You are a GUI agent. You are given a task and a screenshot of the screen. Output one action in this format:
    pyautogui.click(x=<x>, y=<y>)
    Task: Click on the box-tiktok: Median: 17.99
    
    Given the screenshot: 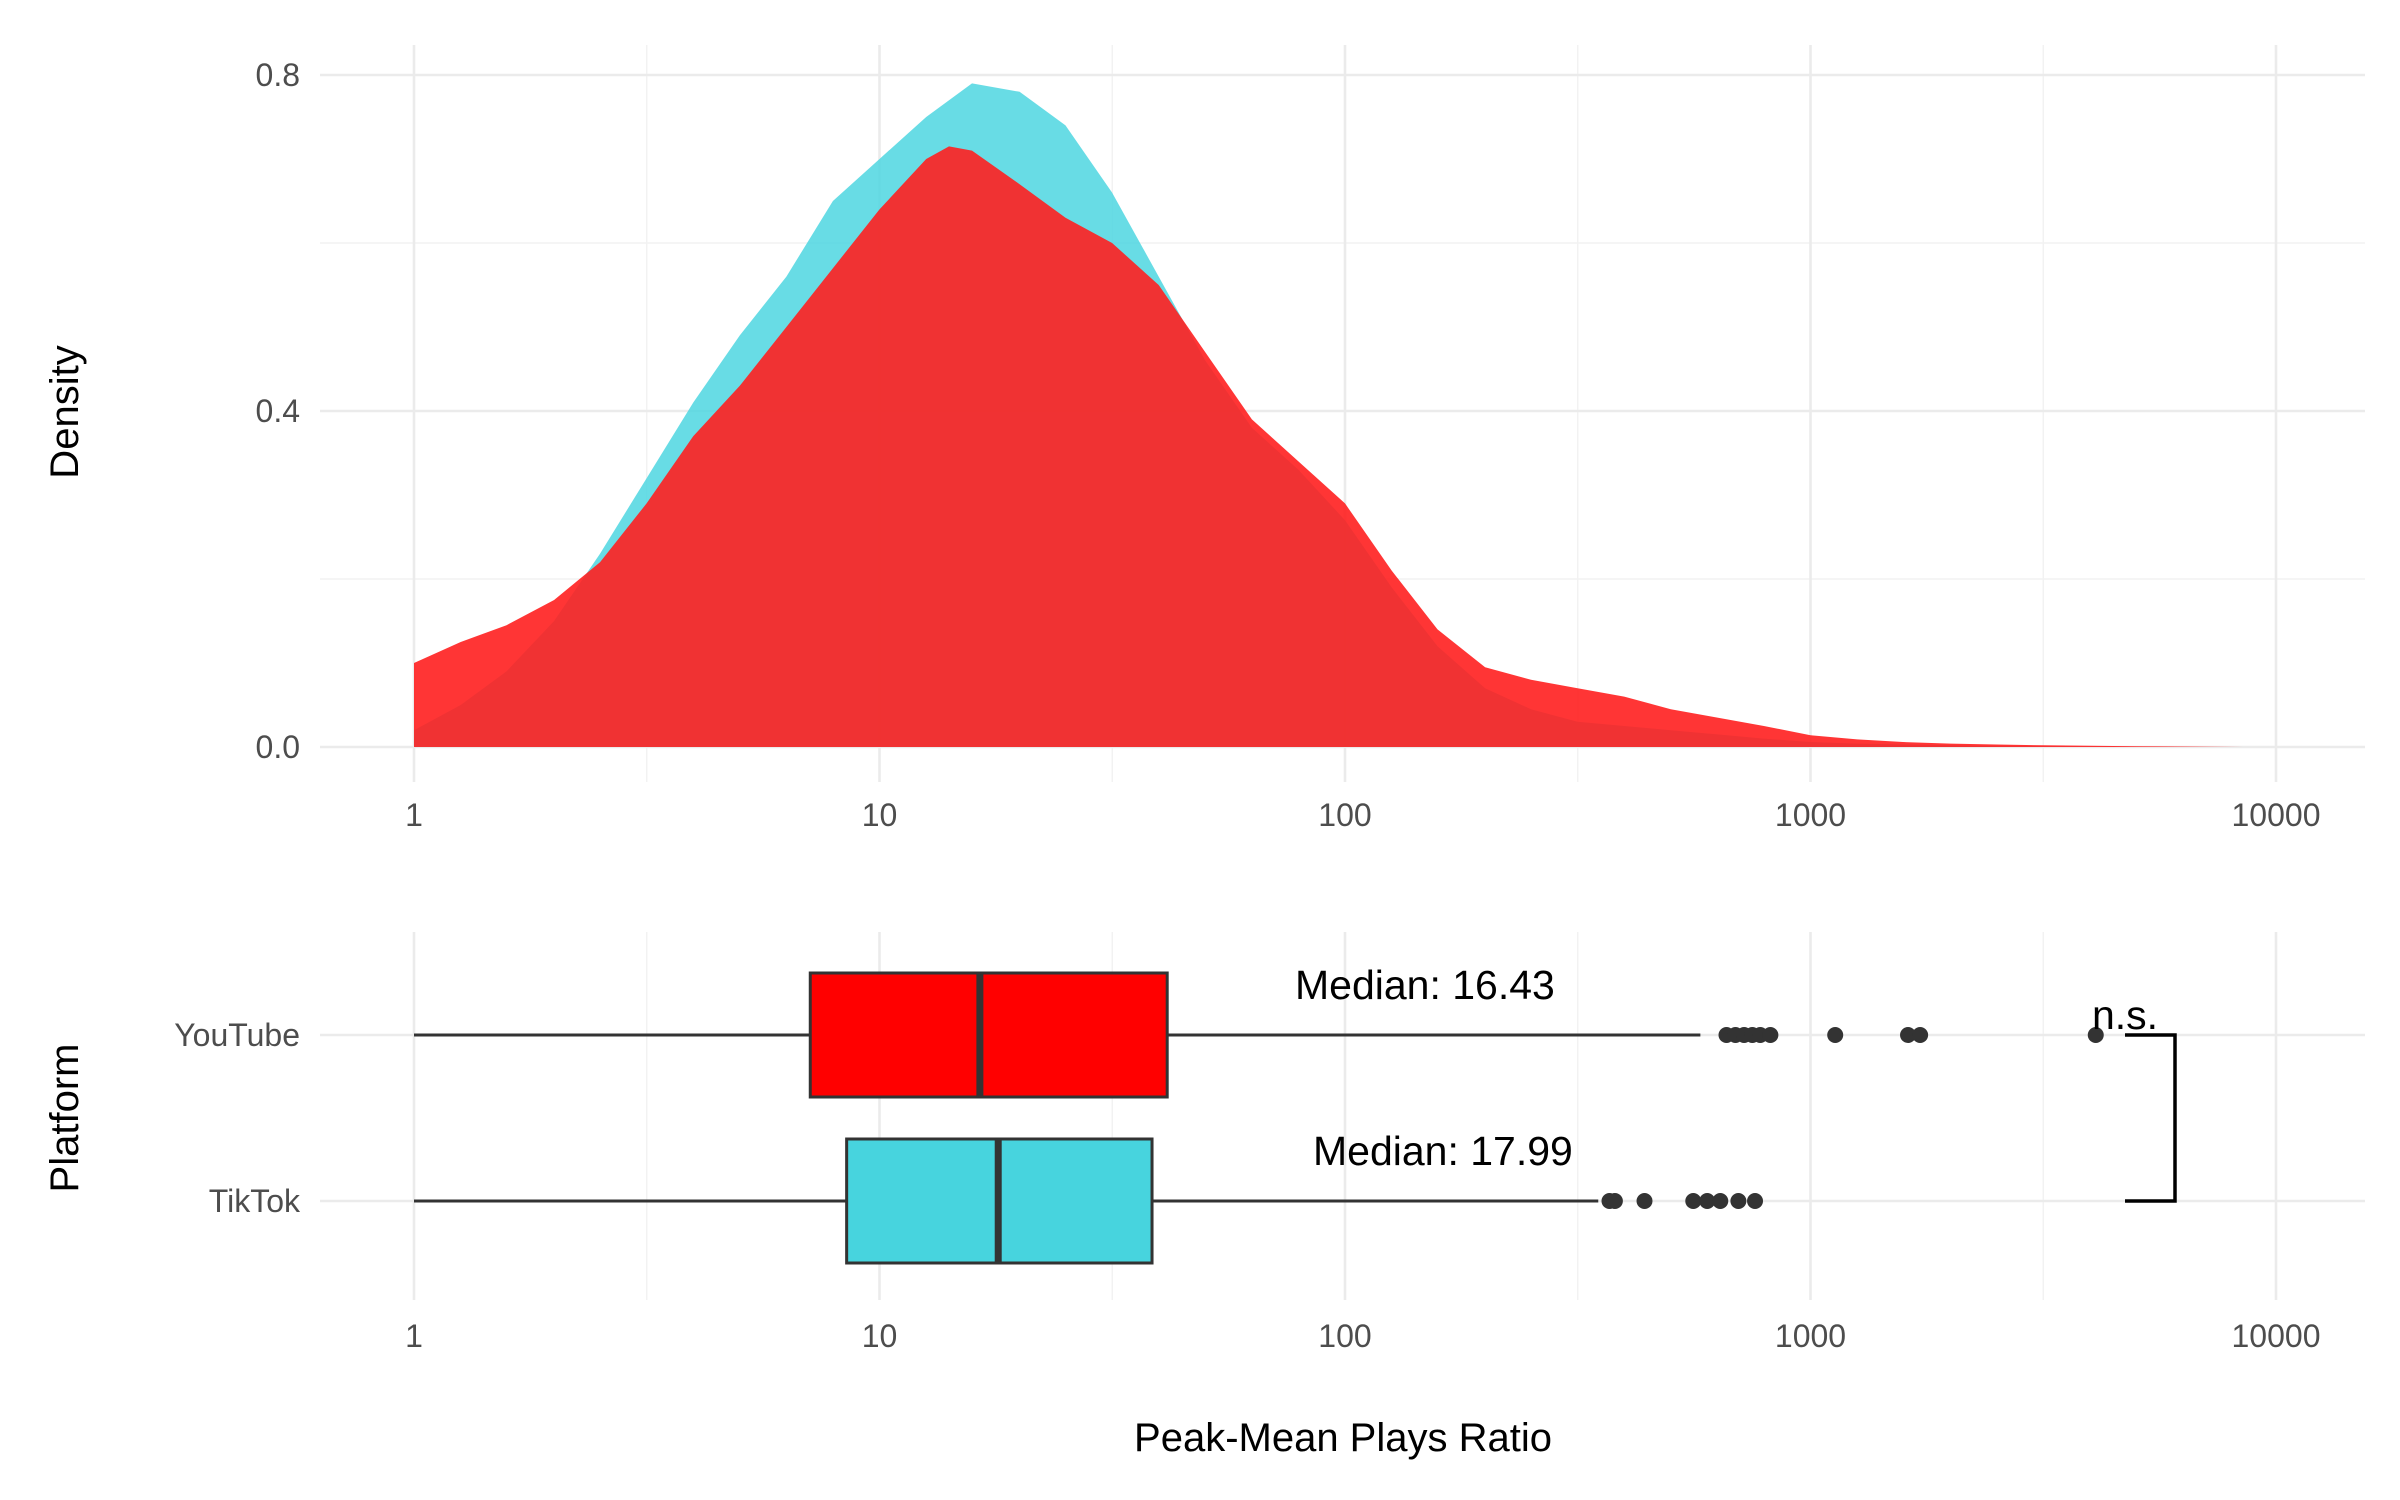 What is the action you would take?
    pyautogui.click(x=1089, y=1196)
    